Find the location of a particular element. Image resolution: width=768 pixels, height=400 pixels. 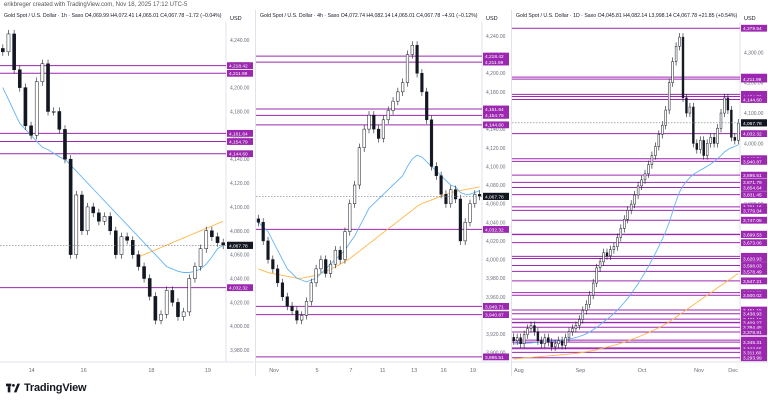

svg-text: 4,161.64 is located at coordinates (238, 134).